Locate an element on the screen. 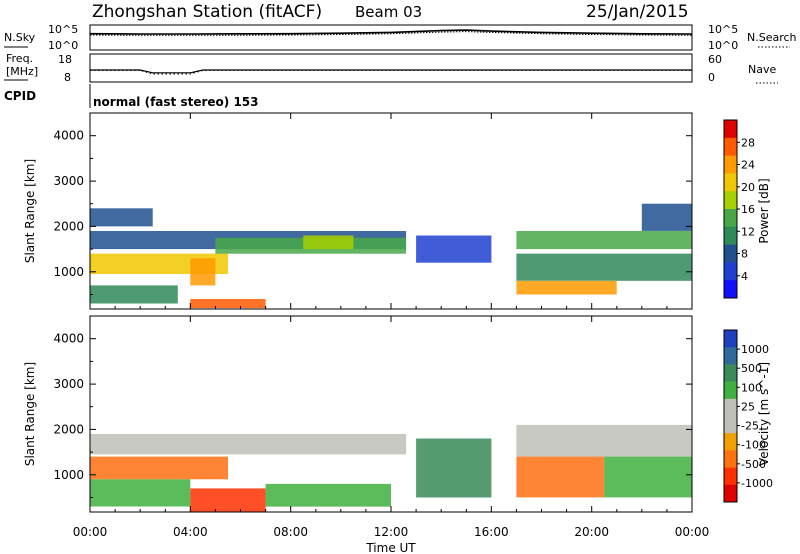  noise-search-series is located at coordinates (391, 33).